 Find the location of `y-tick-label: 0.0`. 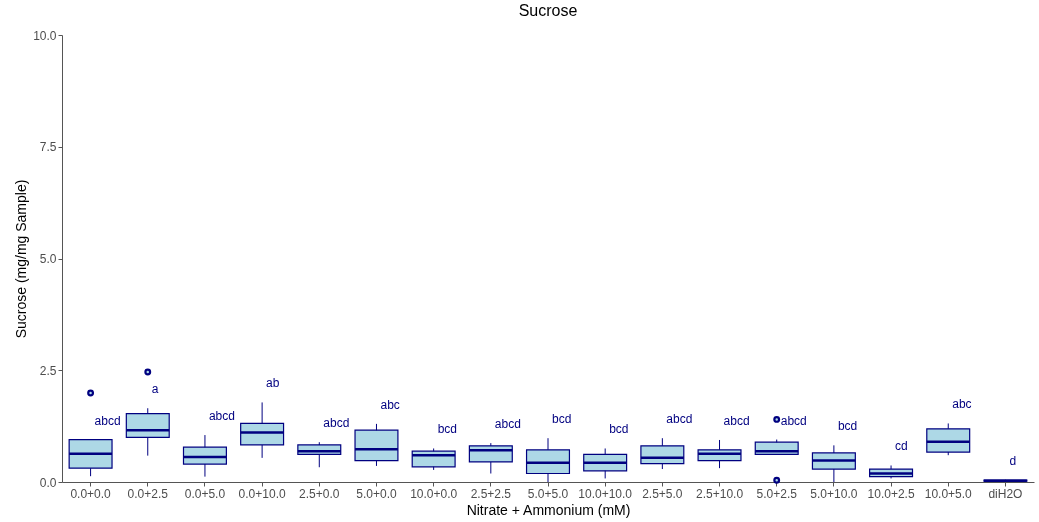

y-tick-label: 0.0 is located at coordinates (48, 482).